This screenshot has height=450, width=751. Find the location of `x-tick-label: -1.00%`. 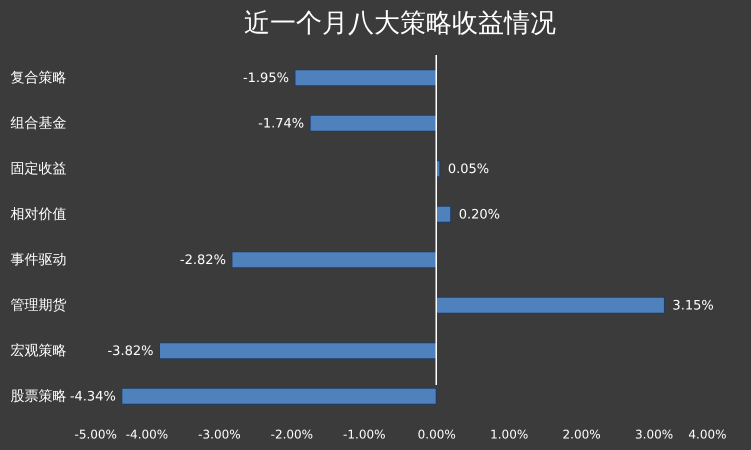

x-tick-label: -1.00% is located at coordinates (364, 435).